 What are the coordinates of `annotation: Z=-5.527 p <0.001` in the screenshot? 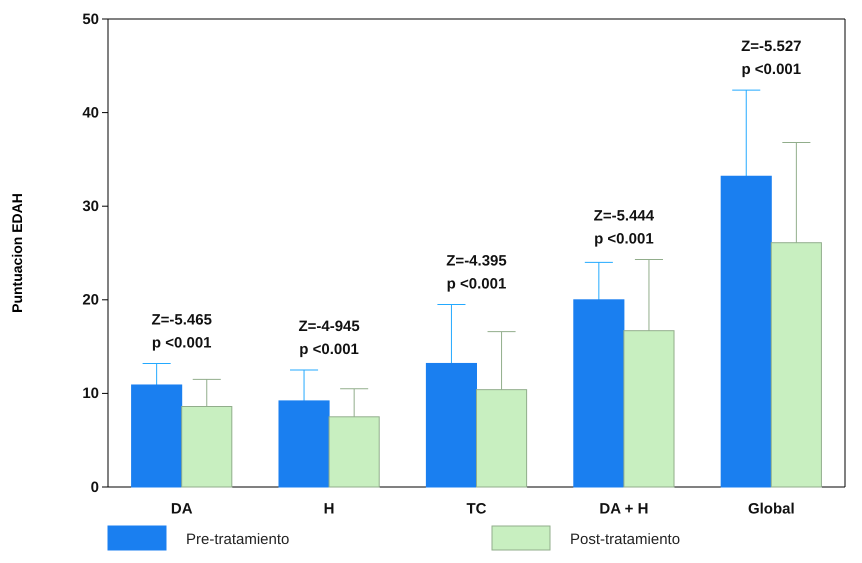 It's located at (771, 58).